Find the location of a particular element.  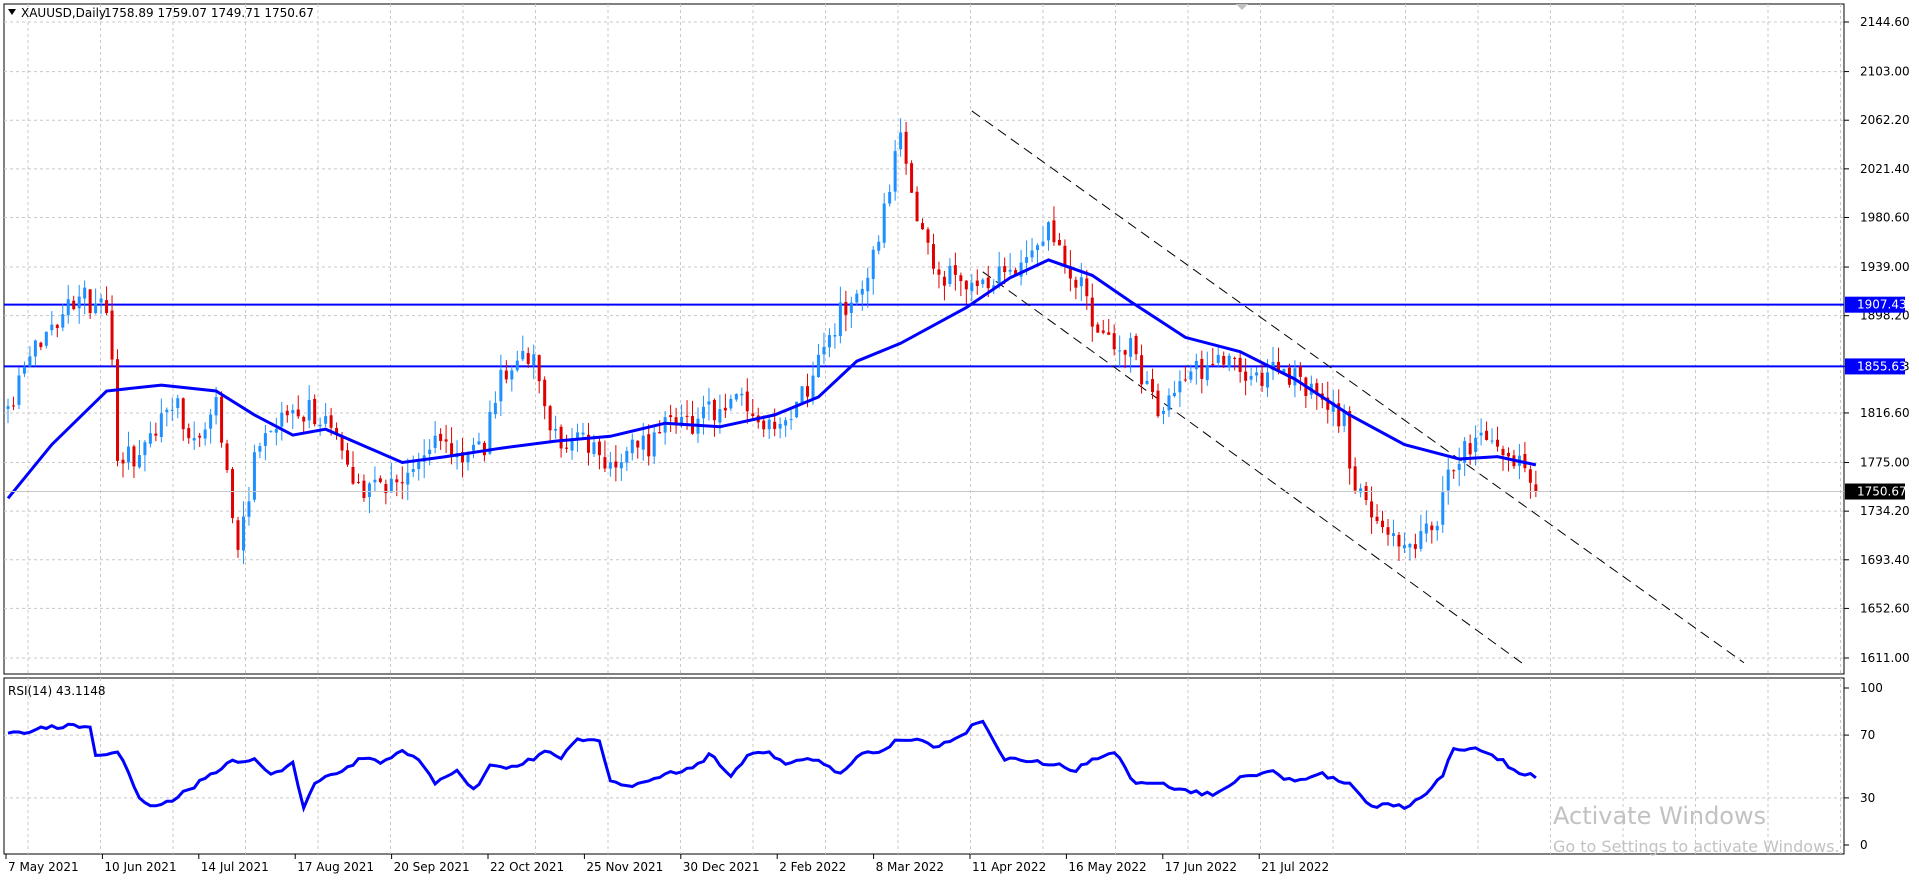

price-tick-label: 1980.60 is located at coordinates (1885, 217).